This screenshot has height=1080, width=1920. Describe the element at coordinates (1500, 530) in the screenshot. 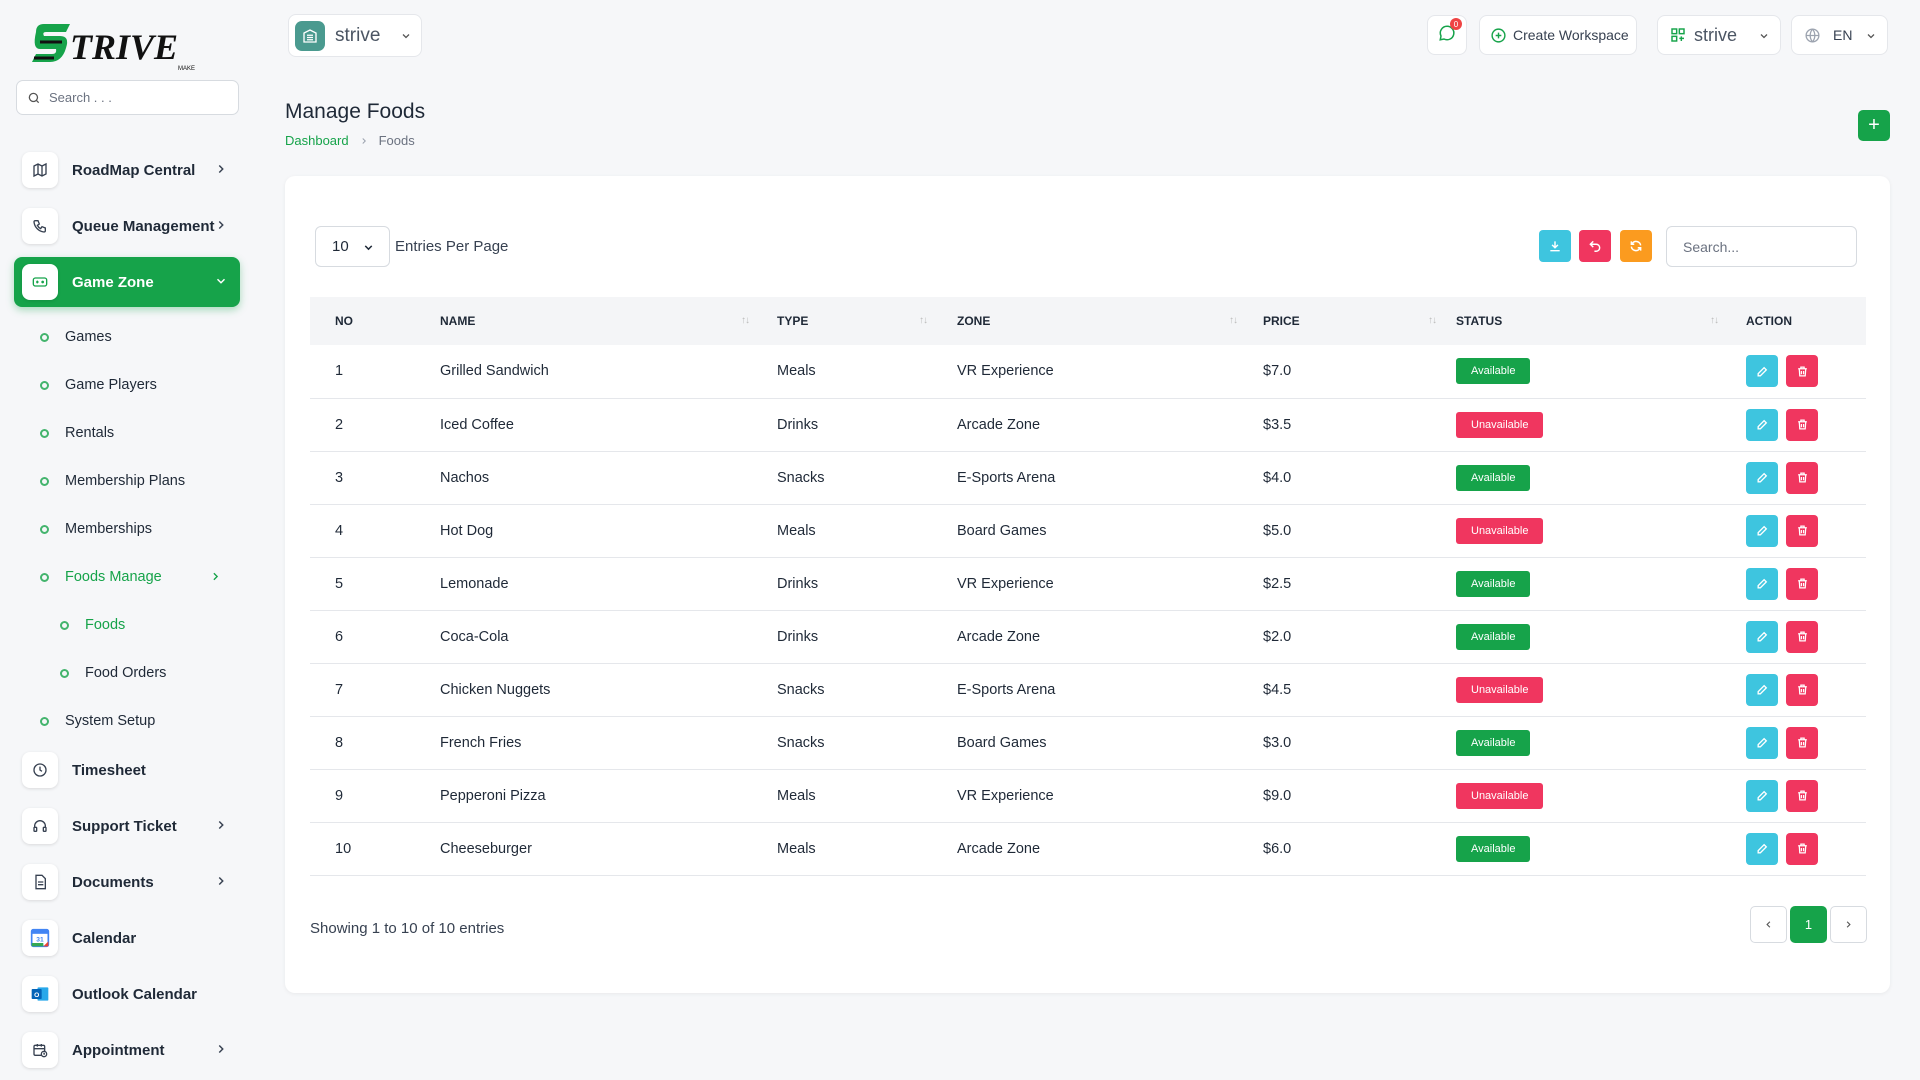

I see `status-badge: Unavailable` at that location.